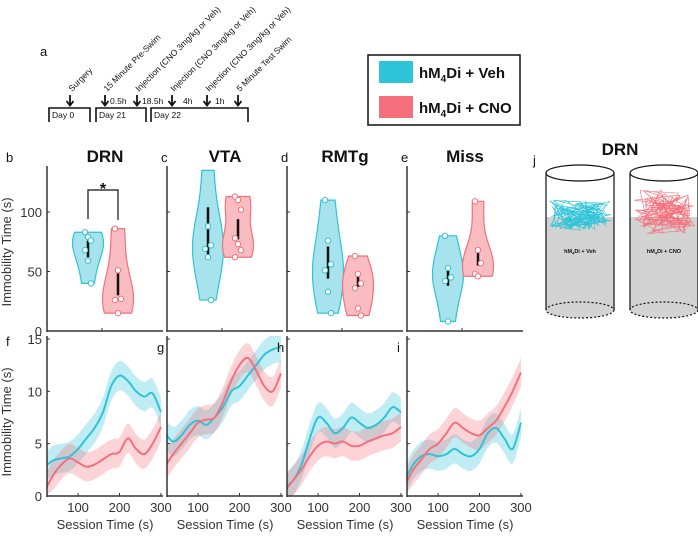  I want to click on tracking-title: DRN, so click(620, 149).